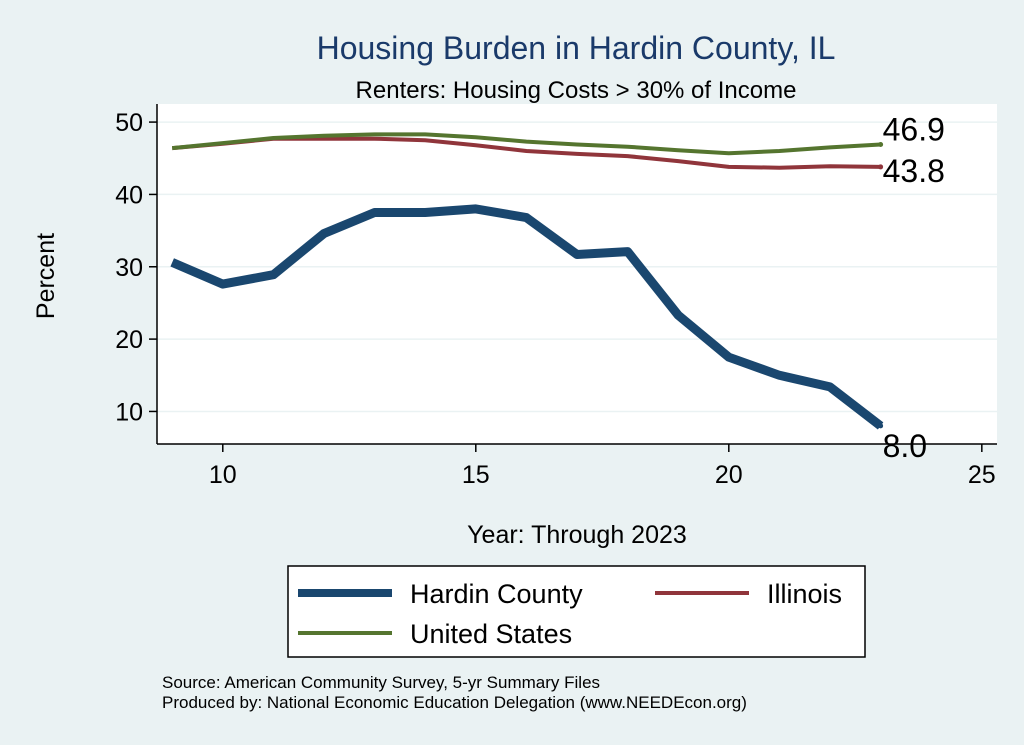 This screenshot has width=1024, height=745. What do you see at coordinates (881, 167) in the screenshot?
I see `series-endpoint-illinois` at bounding box center [881, 167].